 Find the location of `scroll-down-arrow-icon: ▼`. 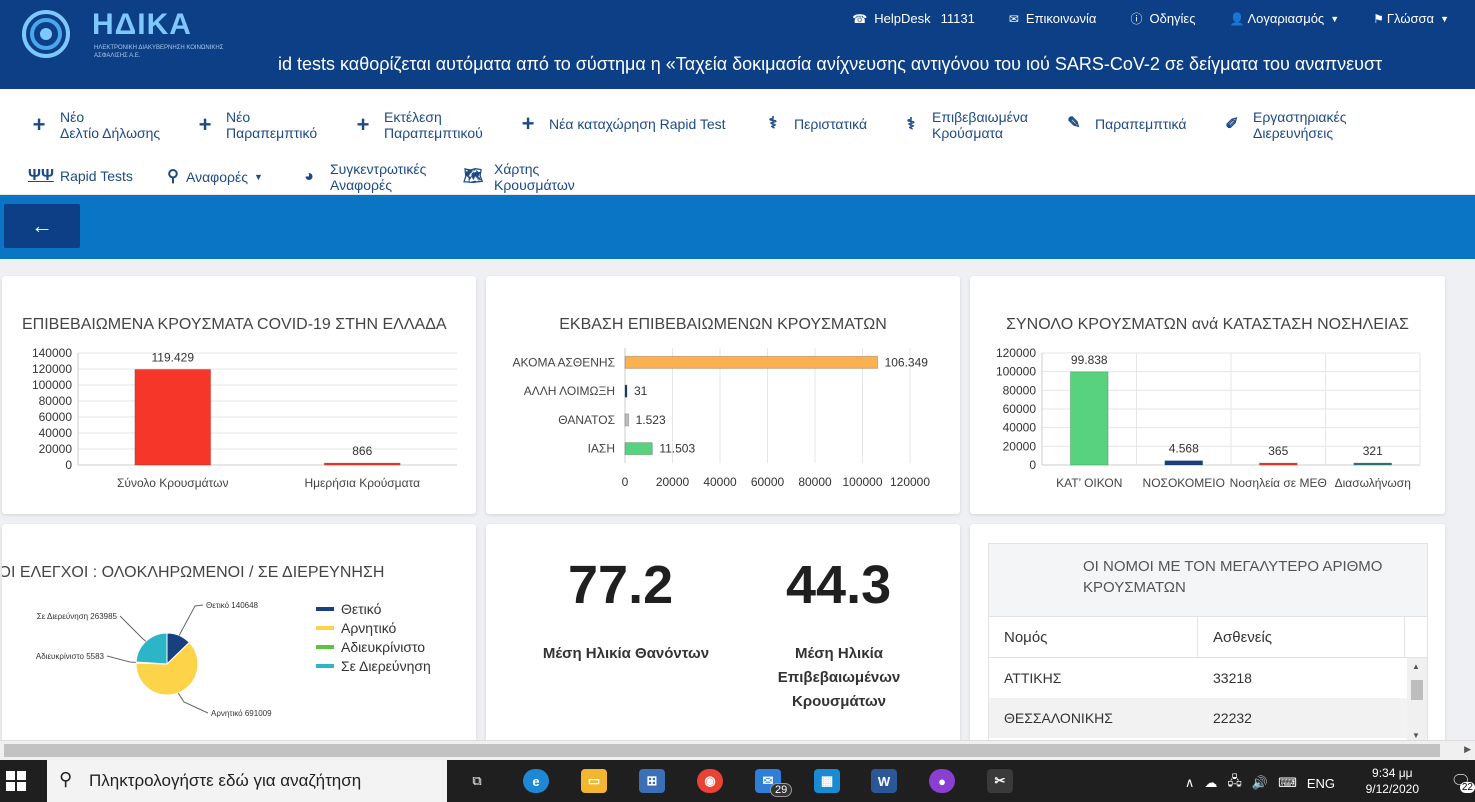

scroll-down-arrow-icon: ▼ is located at coordinates (1416, 735).